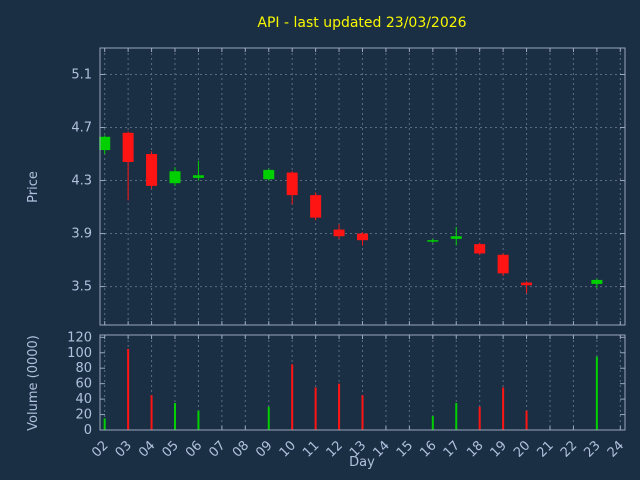  Describe the element at coordinates (475, 449) in the screenshot. I see `x-tick-label: 18` at that location.